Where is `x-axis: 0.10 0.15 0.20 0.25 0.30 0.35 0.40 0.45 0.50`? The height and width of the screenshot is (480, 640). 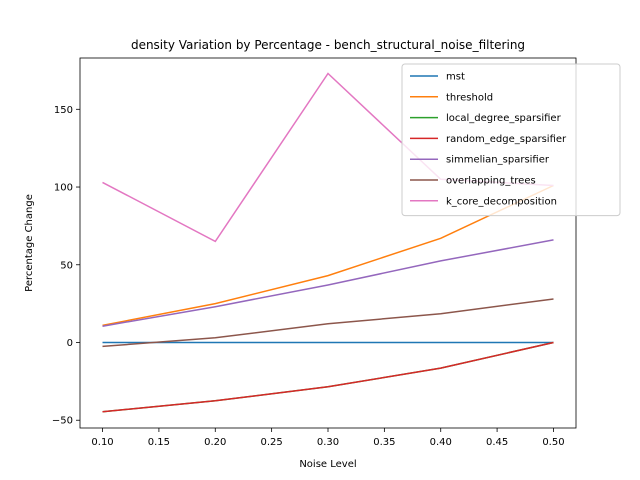 x-axis: 0.10 0.15 0.20 0.25 0.30 0.35 0.40 0.45 0.50 is located at coordinates (328, 438).